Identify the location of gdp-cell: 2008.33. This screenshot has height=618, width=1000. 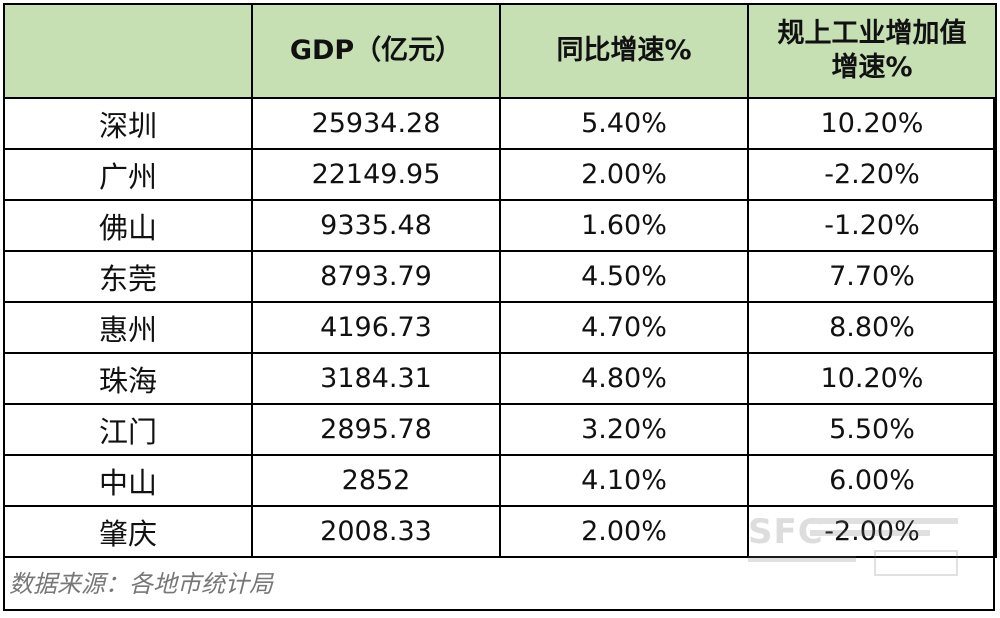
(376, 531).